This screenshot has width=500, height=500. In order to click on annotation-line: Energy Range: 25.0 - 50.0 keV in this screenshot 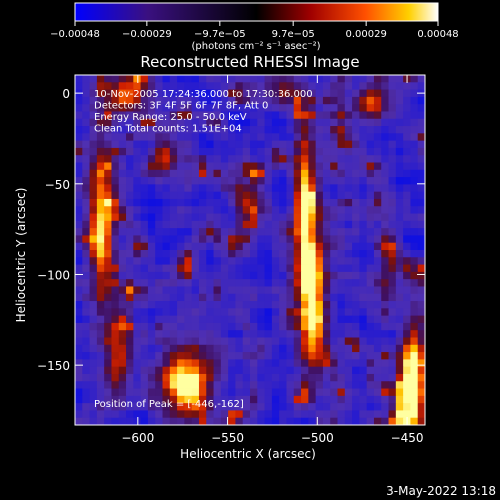, I will do `click(170, 117)`.